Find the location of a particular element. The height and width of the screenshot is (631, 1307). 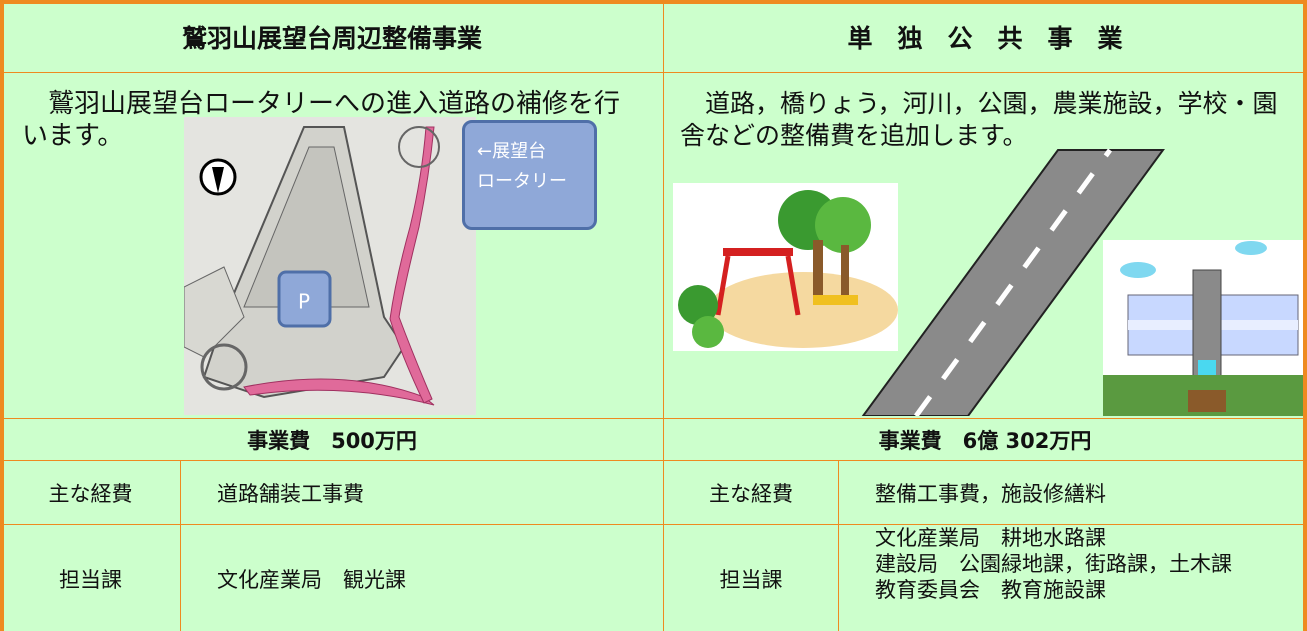

left-description: 鷲羽山展望台ロータリーへの進入道路の補修を行います。 is located at coordinates (321, 120).